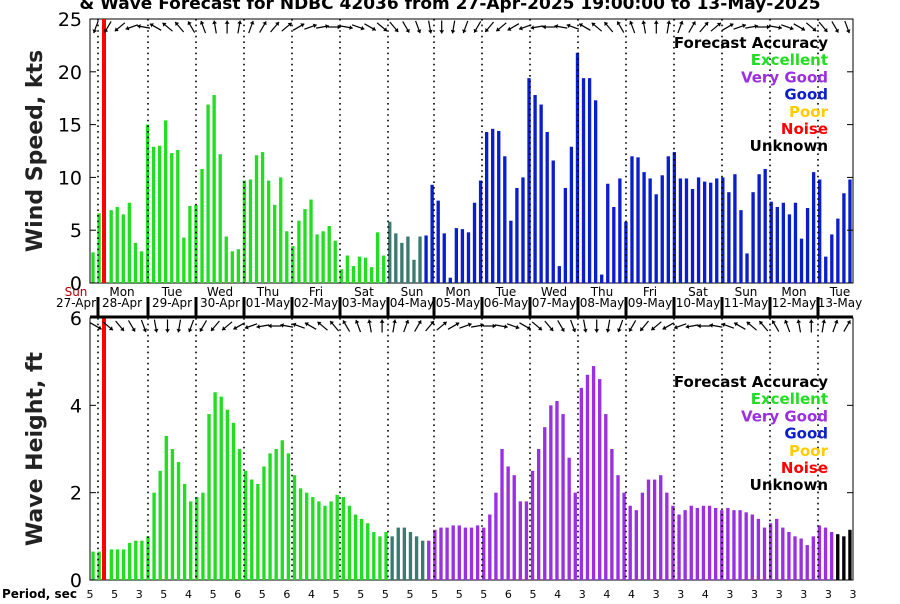 The height and width of the screenshot is (604, 900). Describe the element at coordinates (804, 468) in the screenshot. I see `legend-item: Noise` at that location.